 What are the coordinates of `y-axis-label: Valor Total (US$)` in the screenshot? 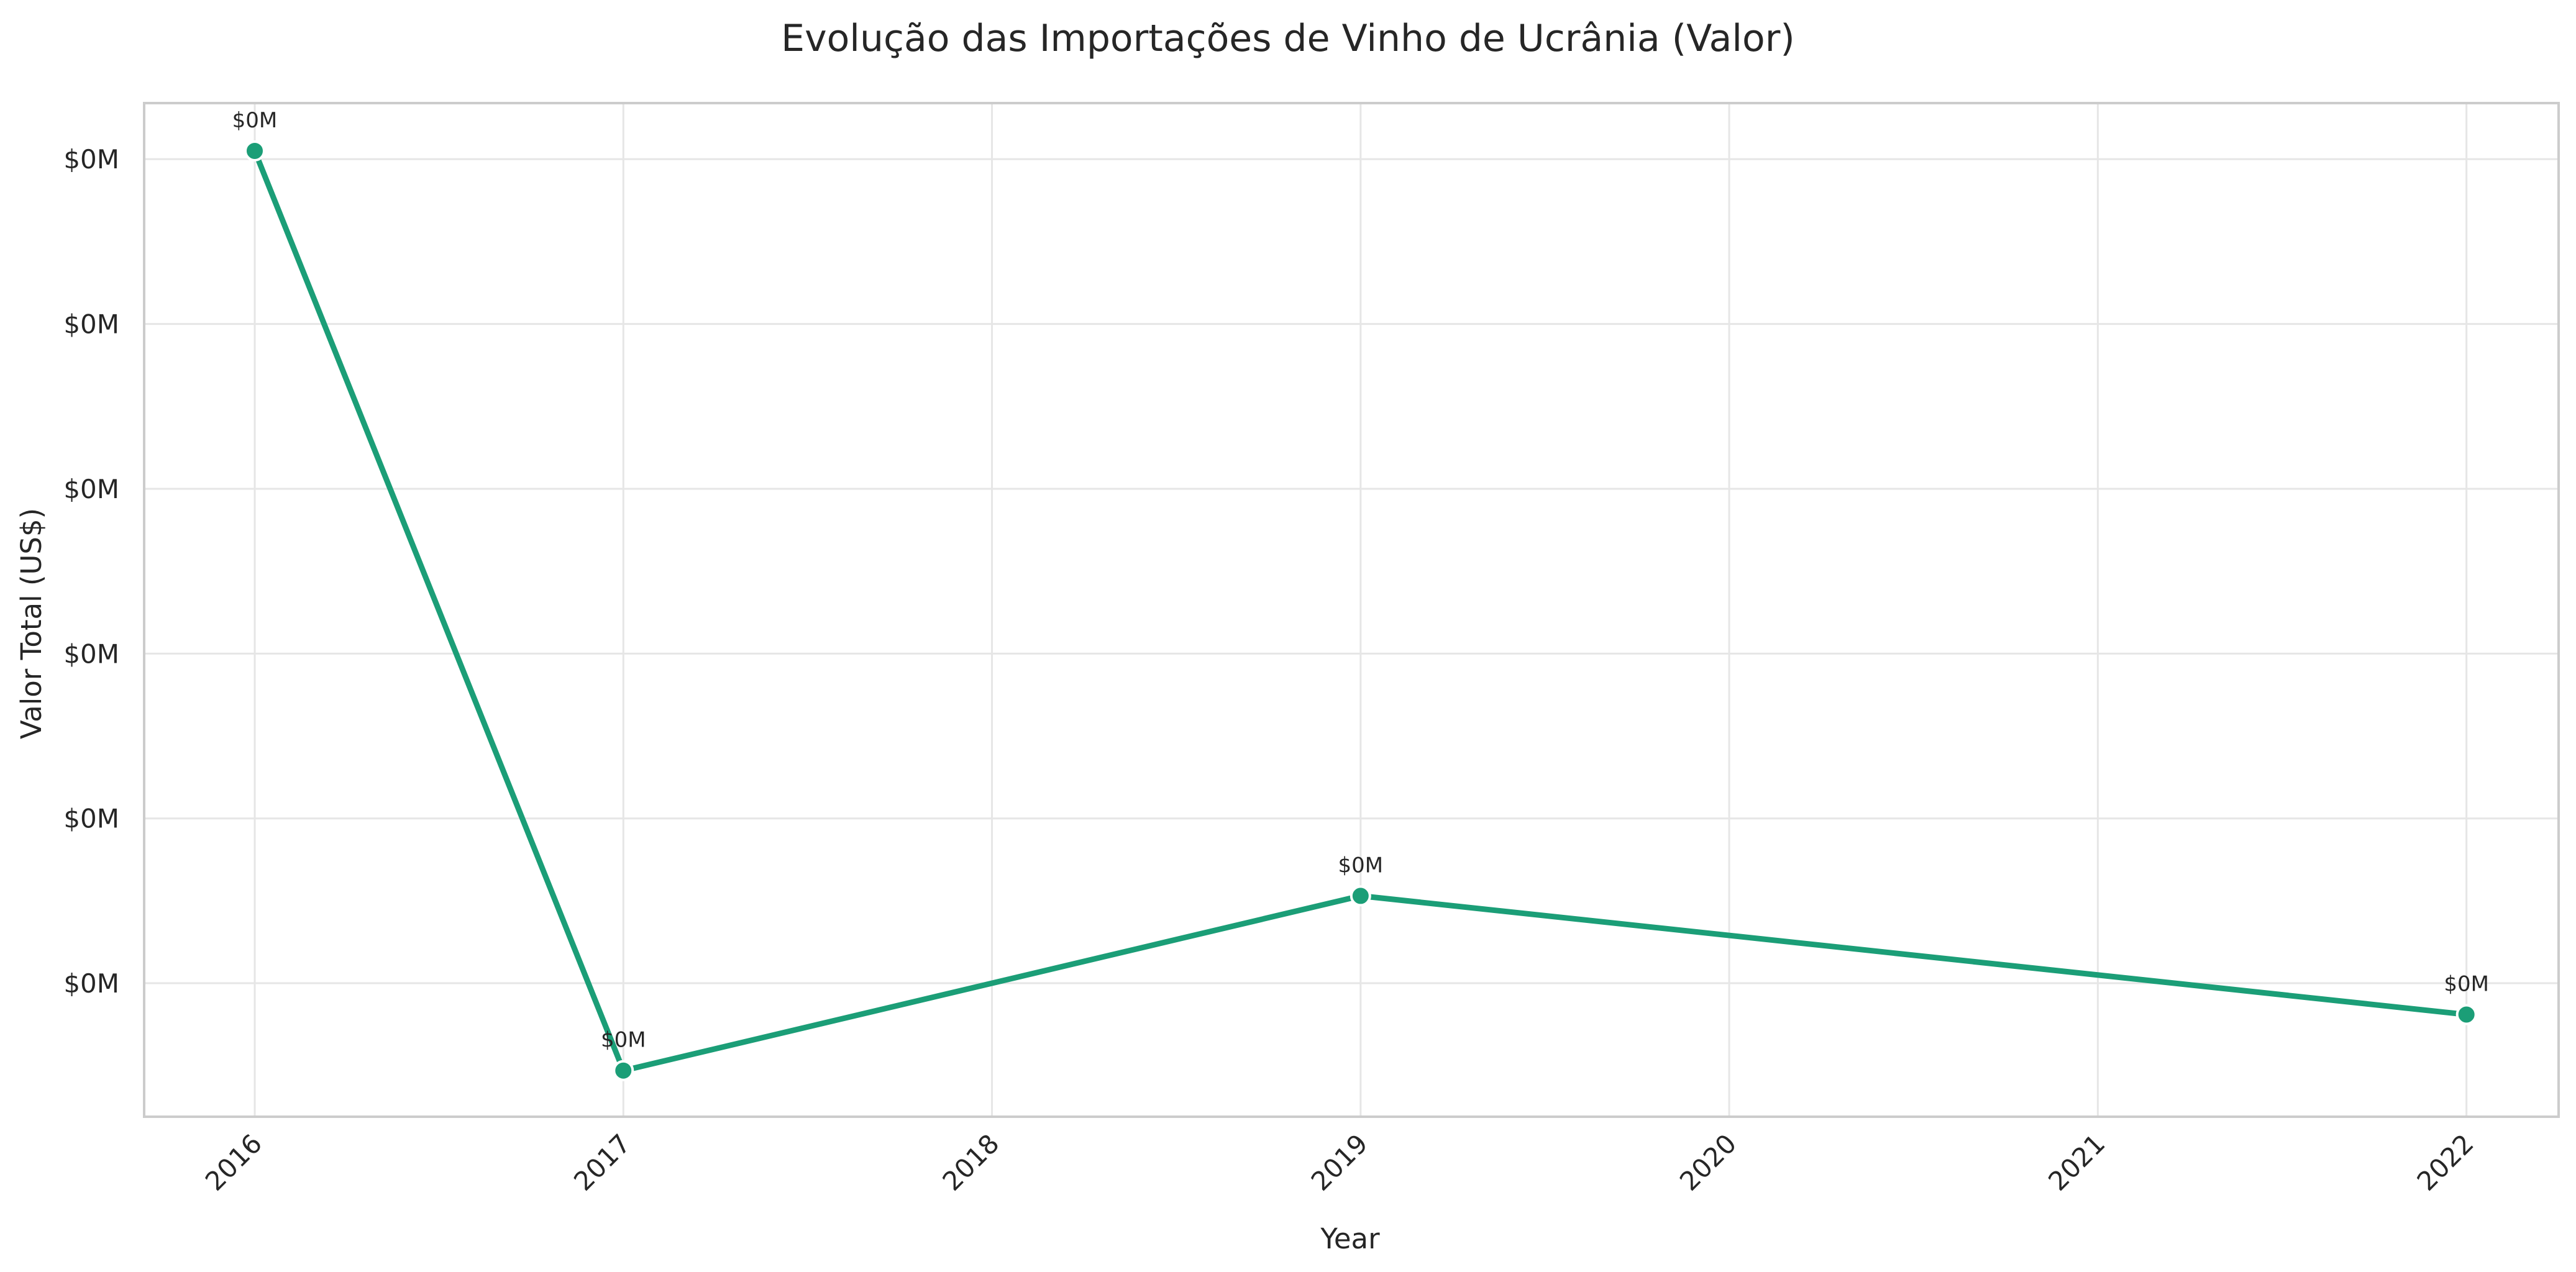 It's located at (31, 623).